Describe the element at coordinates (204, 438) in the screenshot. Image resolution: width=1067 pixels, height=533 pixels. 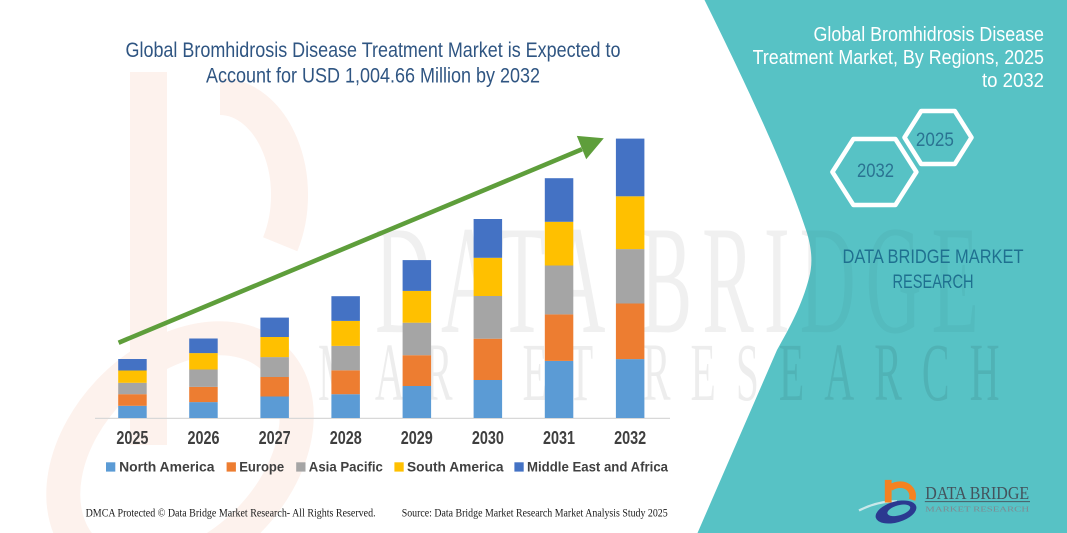
I see `svg-text: 2026` at that location.